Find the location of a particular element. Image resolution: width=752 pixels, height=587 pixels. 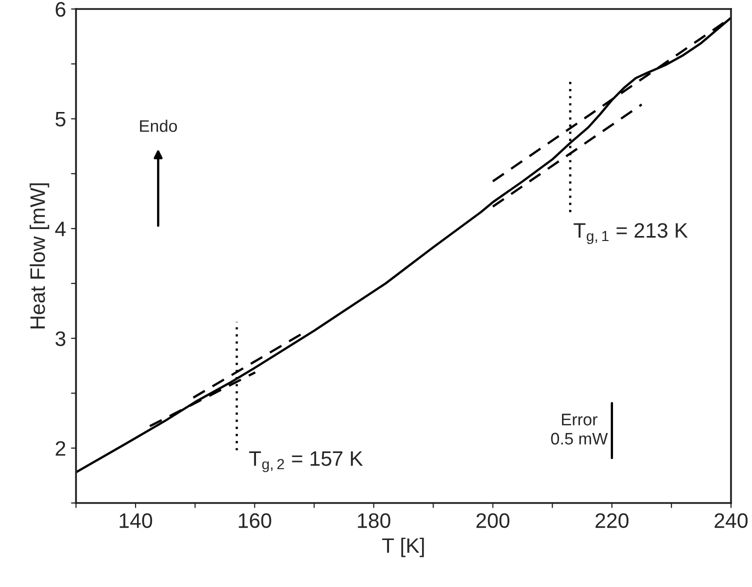

y-tick-label: 3 is located at coordinates (60, 338).